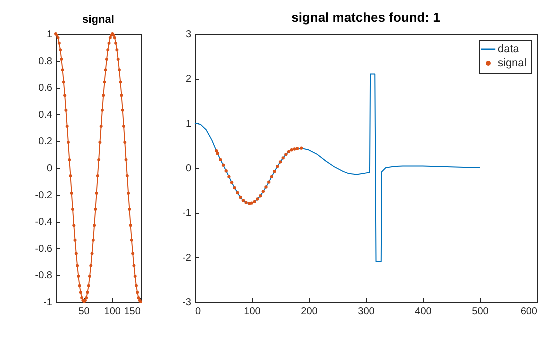  What do you see at coordinates (189, 80) in the screenshot?
I see `y-tick-label: 2` at bounding box center [189, 80].